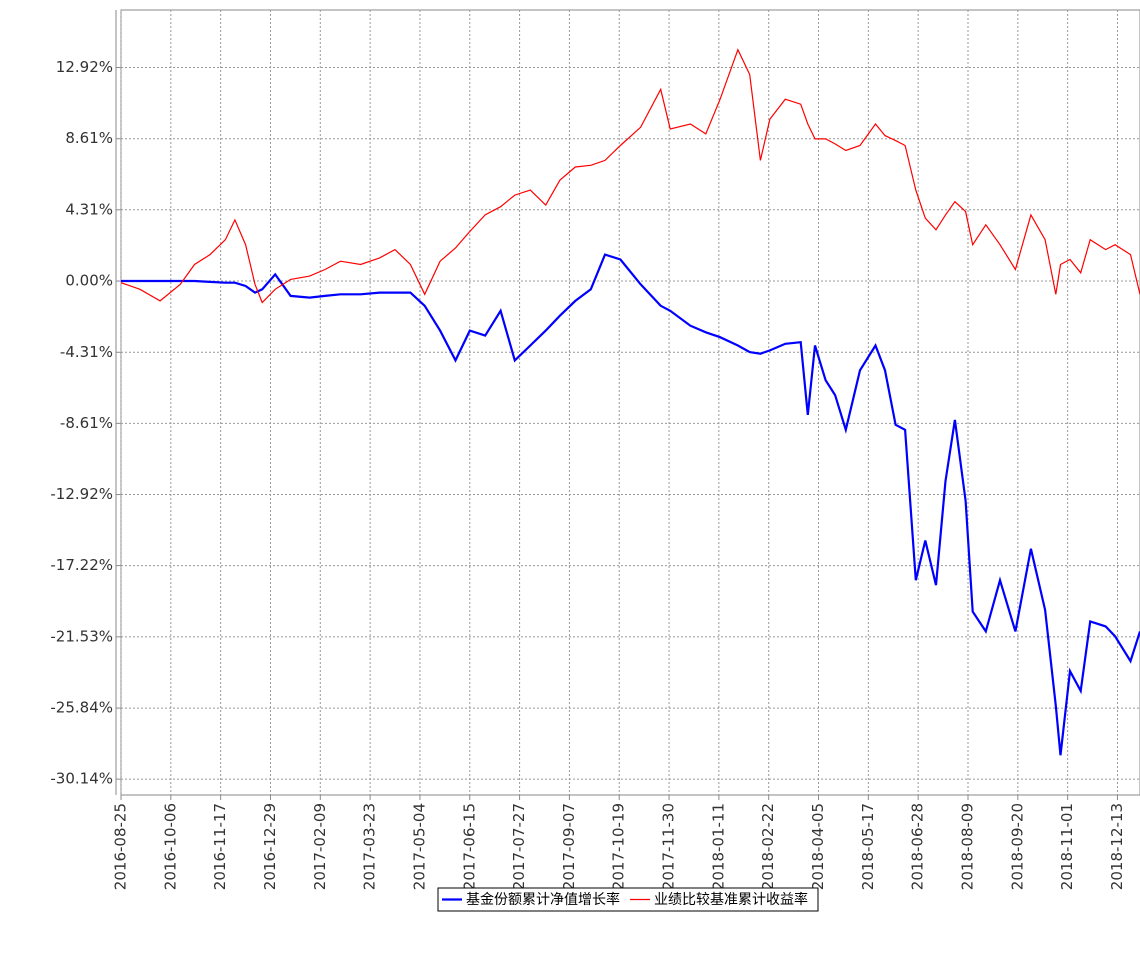 Image resolution: width=1140 pixels, height=978 pixels. Describe the element at coordinates (669, 846) in the screenshot. I see `x-tick-label: 2017-11-30` at that location.